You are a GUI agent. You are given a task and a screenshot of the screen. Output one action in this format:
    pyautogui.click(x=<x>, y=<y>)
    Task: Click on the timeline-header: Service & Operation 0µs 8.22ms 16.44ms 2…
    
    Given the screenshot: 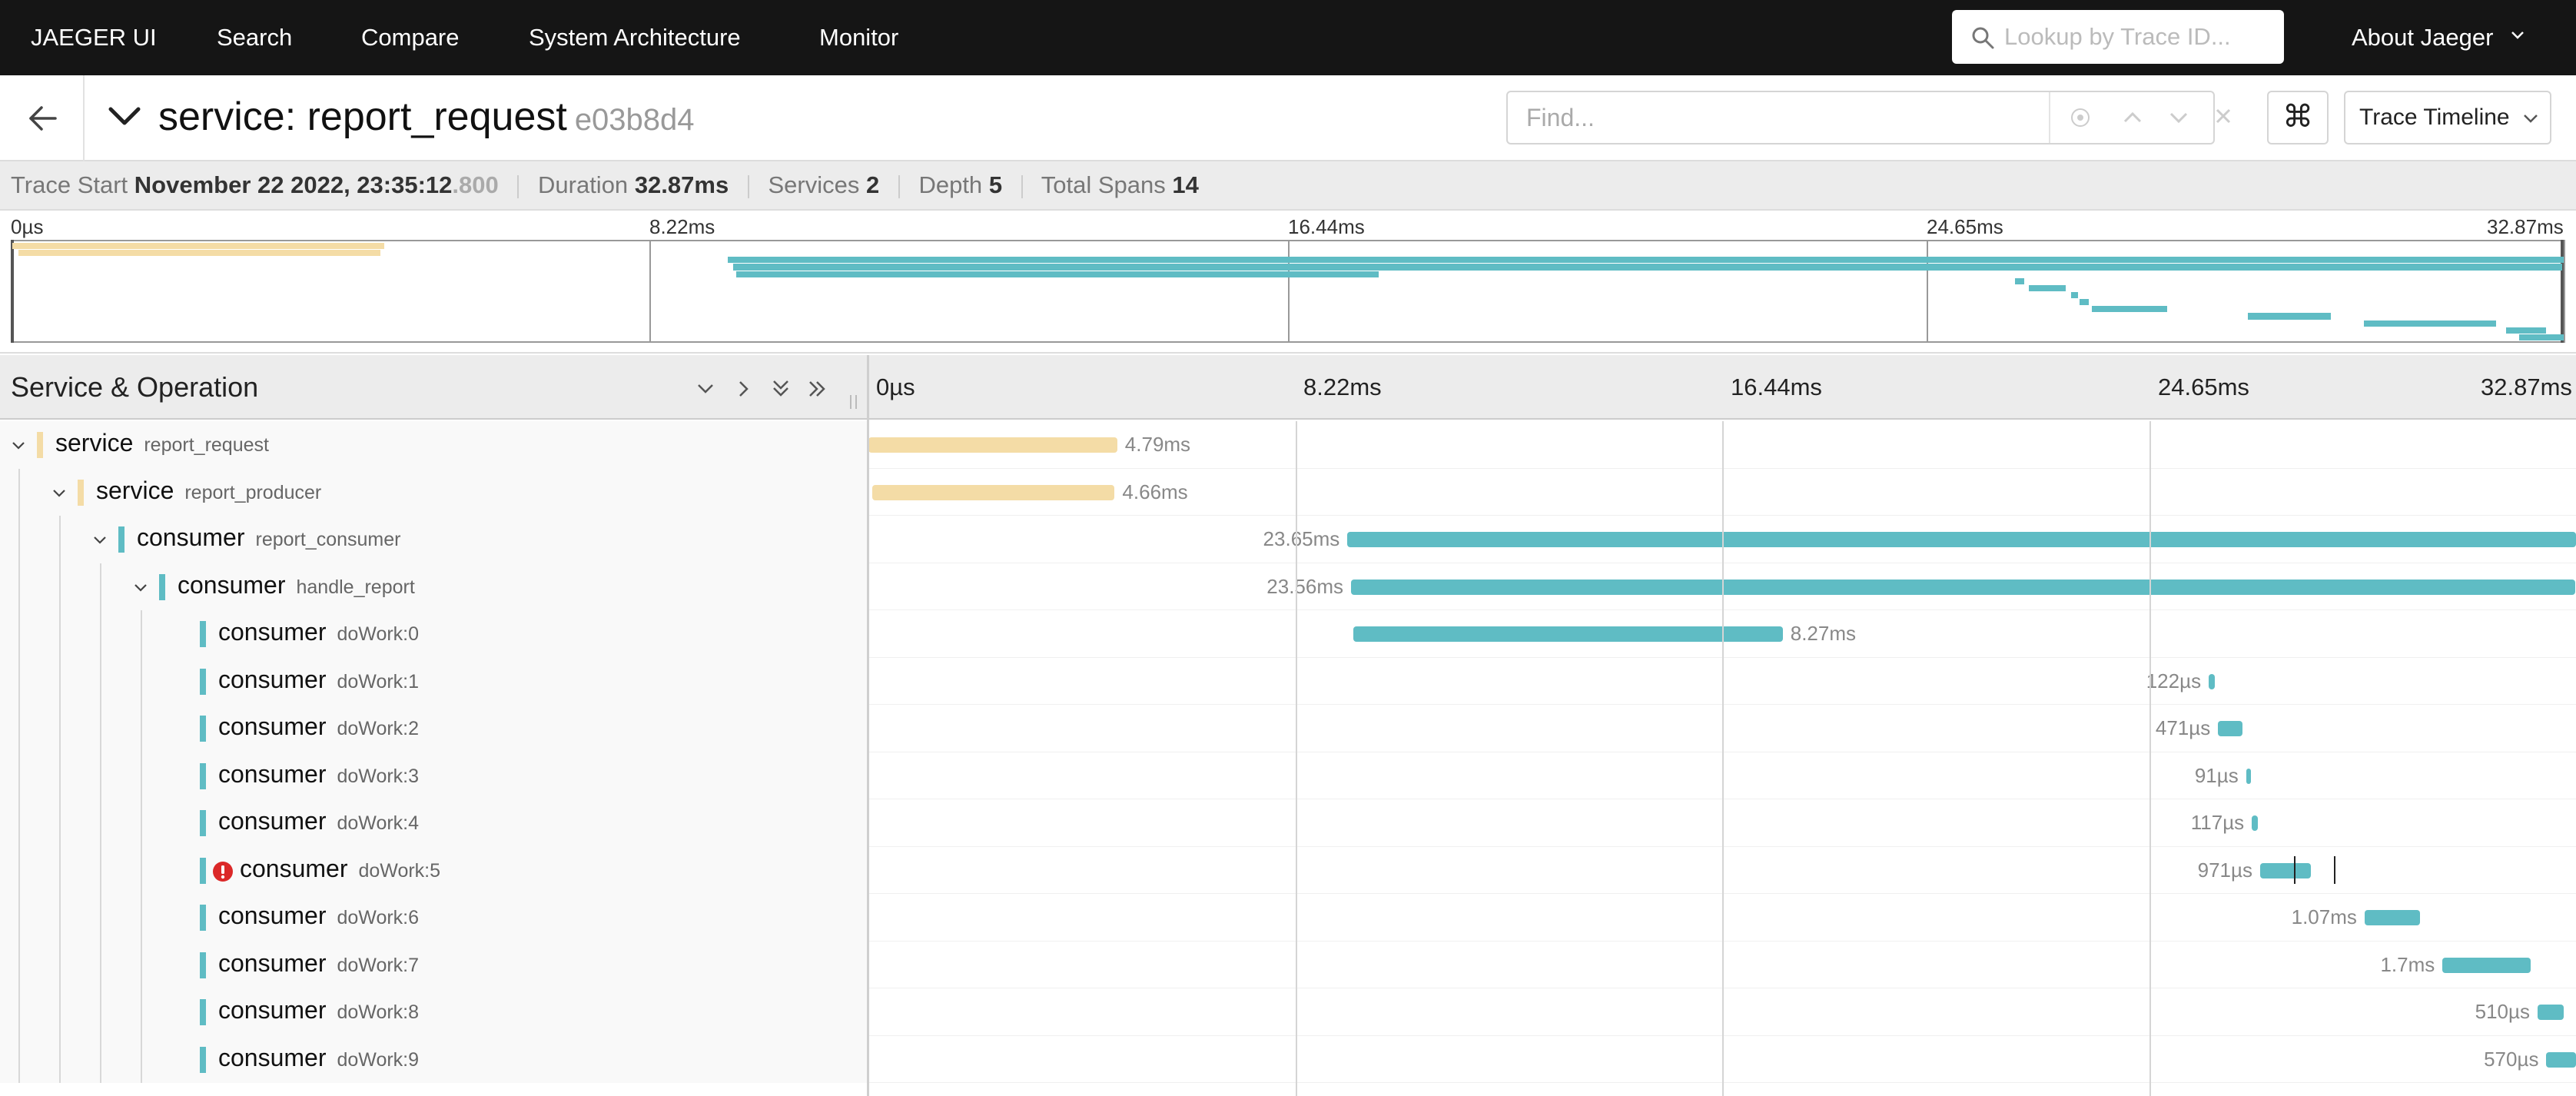 What is the action you would take?
    pyautogui.click(x=1288, y=387)
    